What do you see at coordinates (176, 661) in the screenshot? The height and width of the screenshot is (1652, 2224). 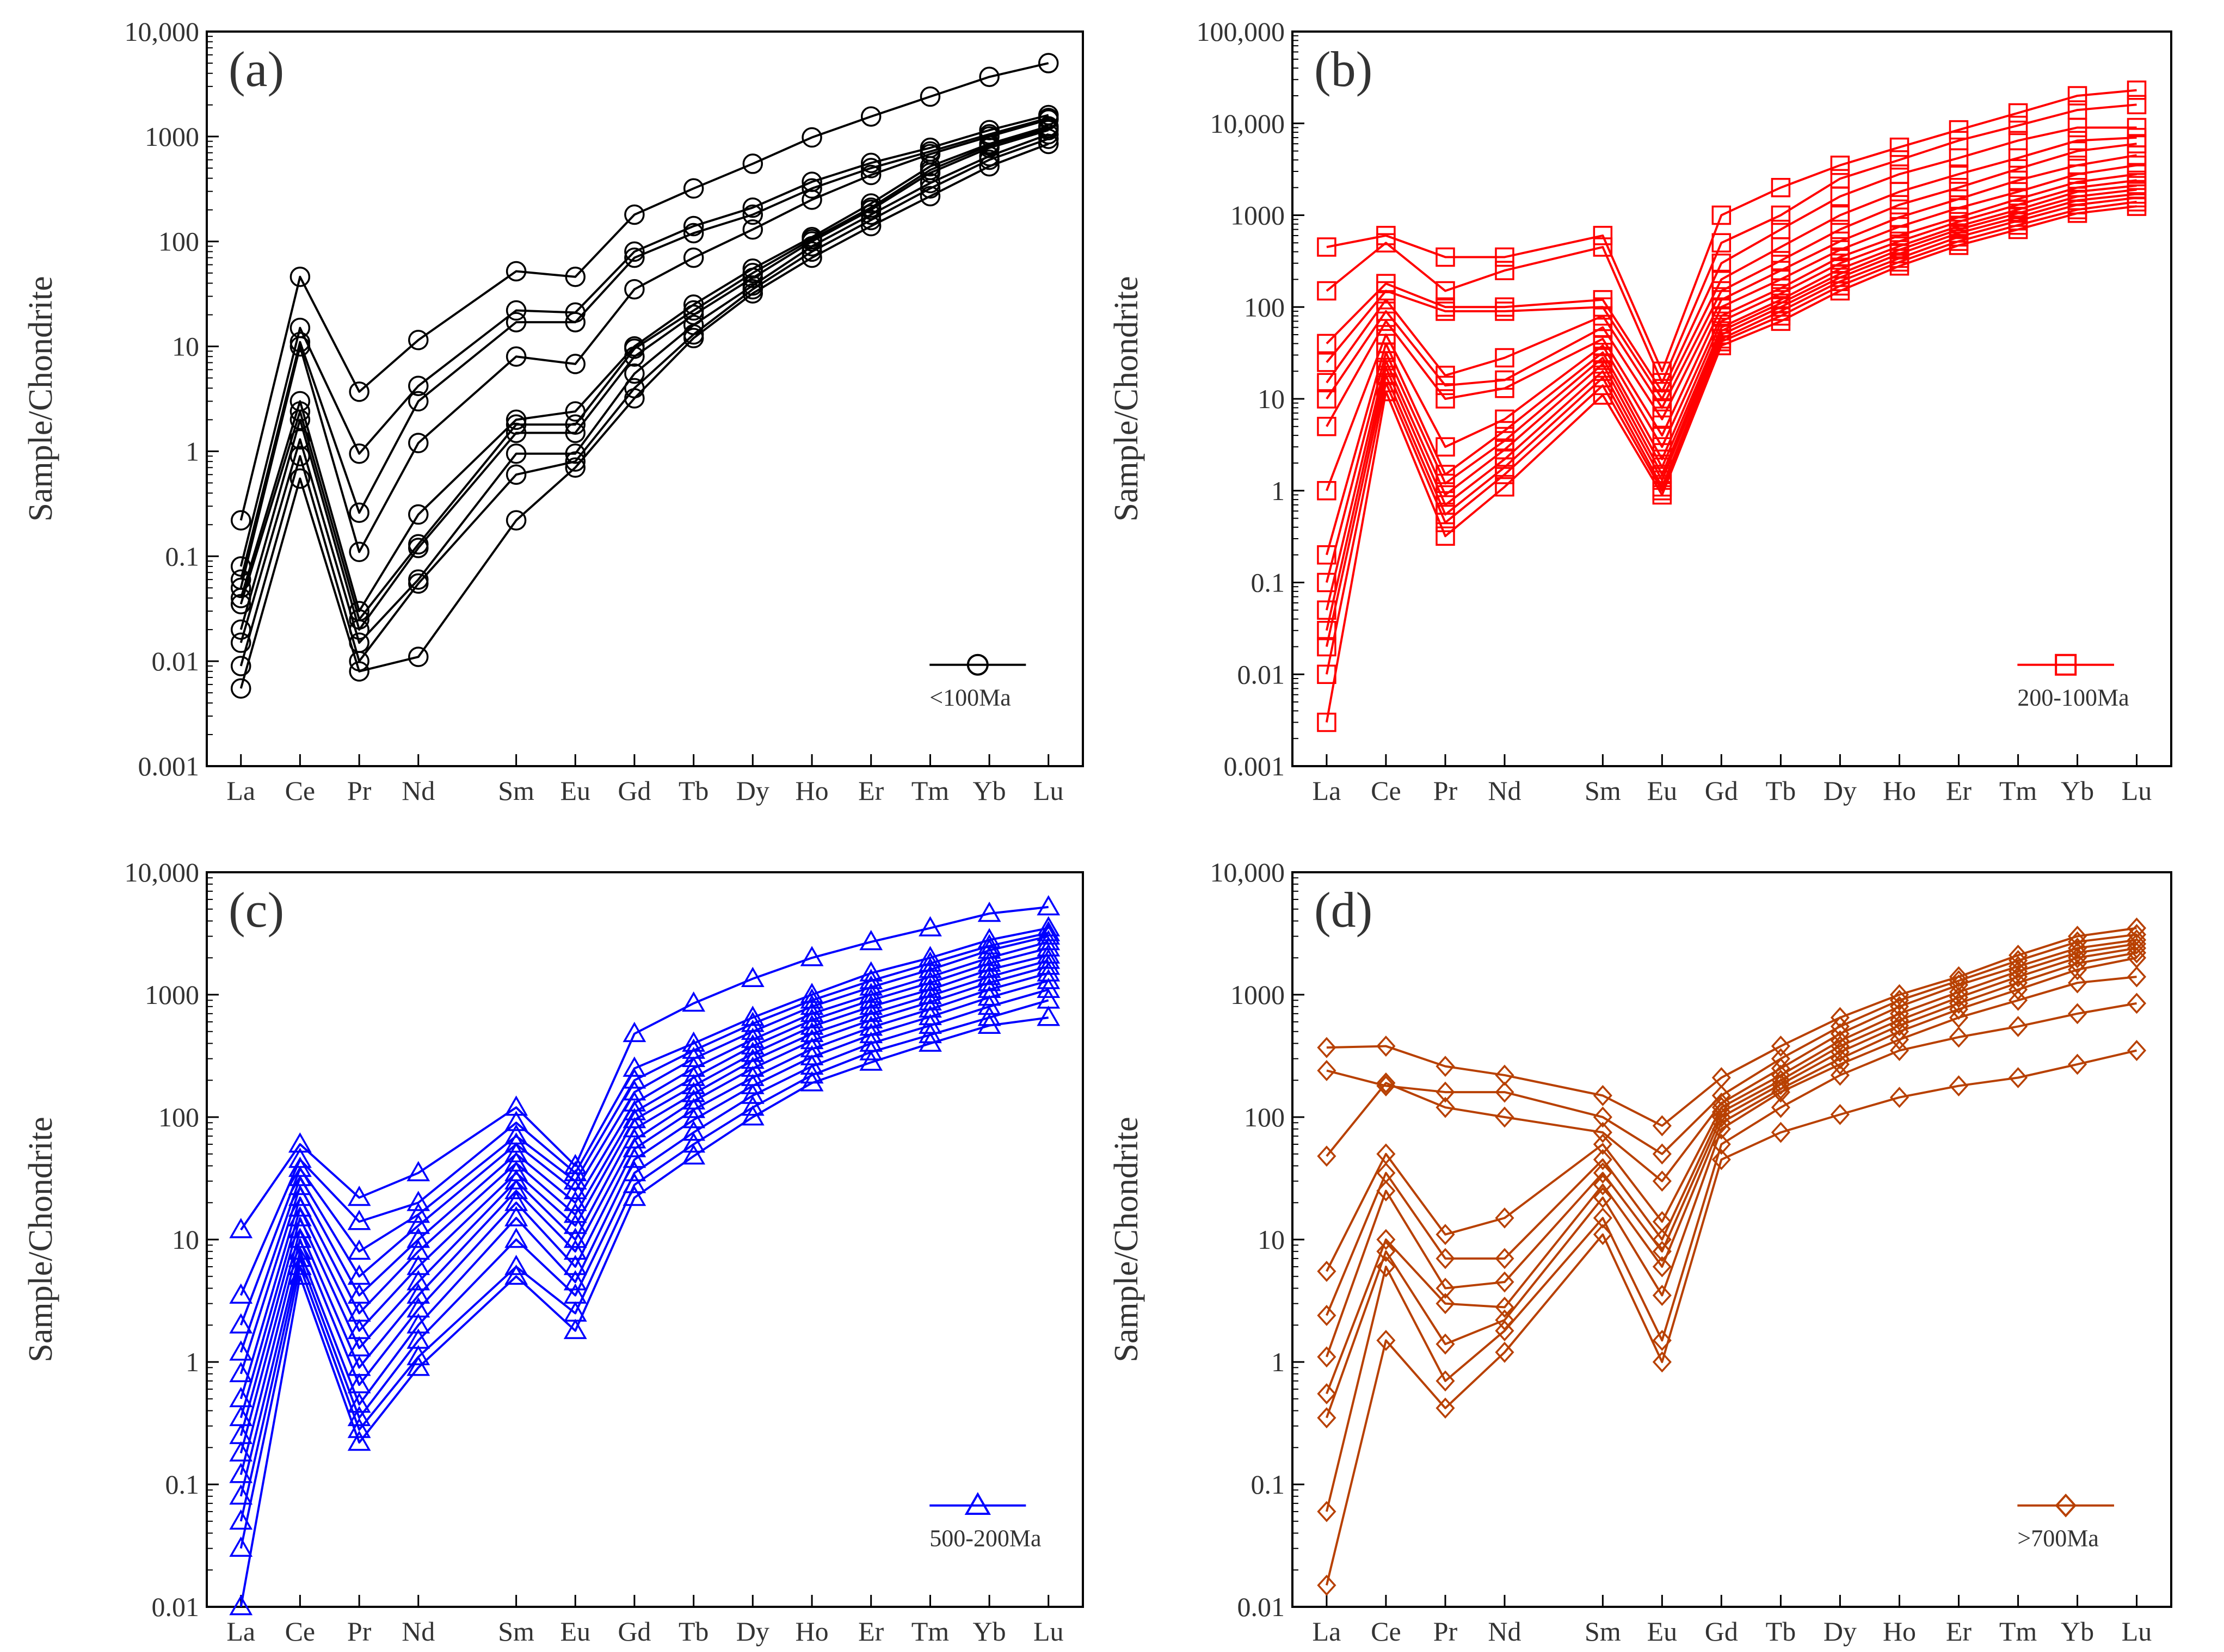 I see `y-tick-label: 0.01` at bounding box center [176, 661].